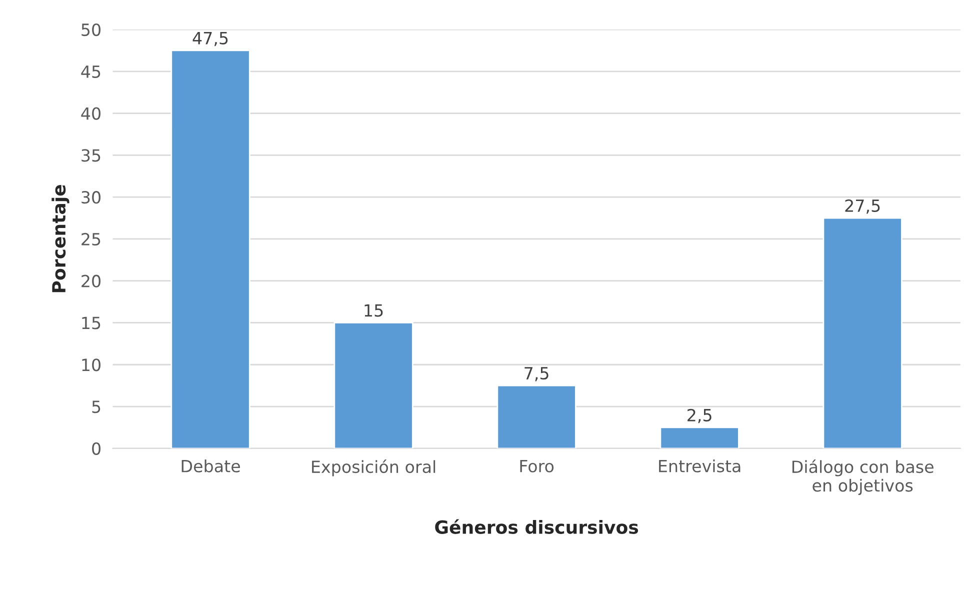 The image size is (980, 590). What do you see at coordinates (91, 281) in the screenshot?
I see `y-tick-label: 20` at bounding box center [91, 281].